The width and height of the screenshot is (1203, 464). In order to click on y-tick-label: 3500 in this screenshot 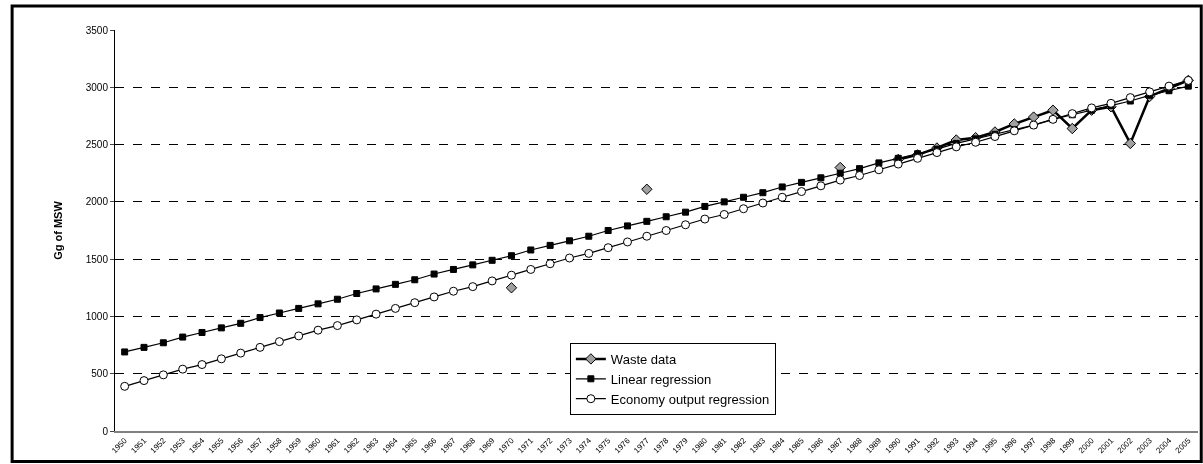, I will do `click(97, 30)`.